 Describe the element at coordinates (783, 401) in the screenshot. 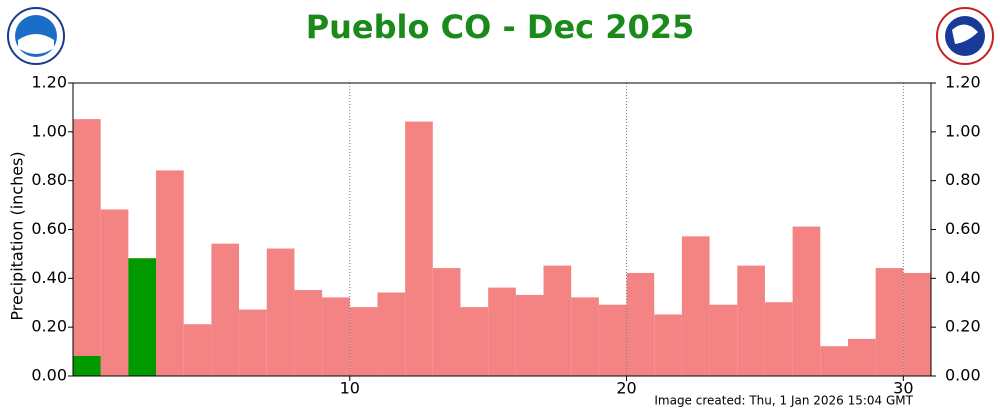

I see `footer: Image created: Thu, 1 Jan 2026 15:04 GMT` at that location.